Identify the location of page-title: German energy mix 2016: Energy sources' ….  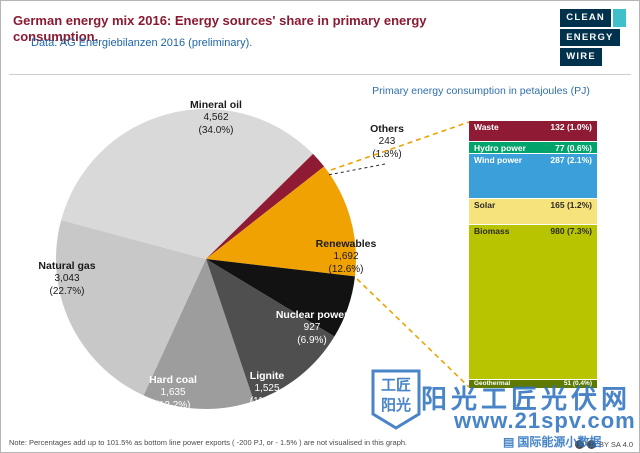
(220, 28).